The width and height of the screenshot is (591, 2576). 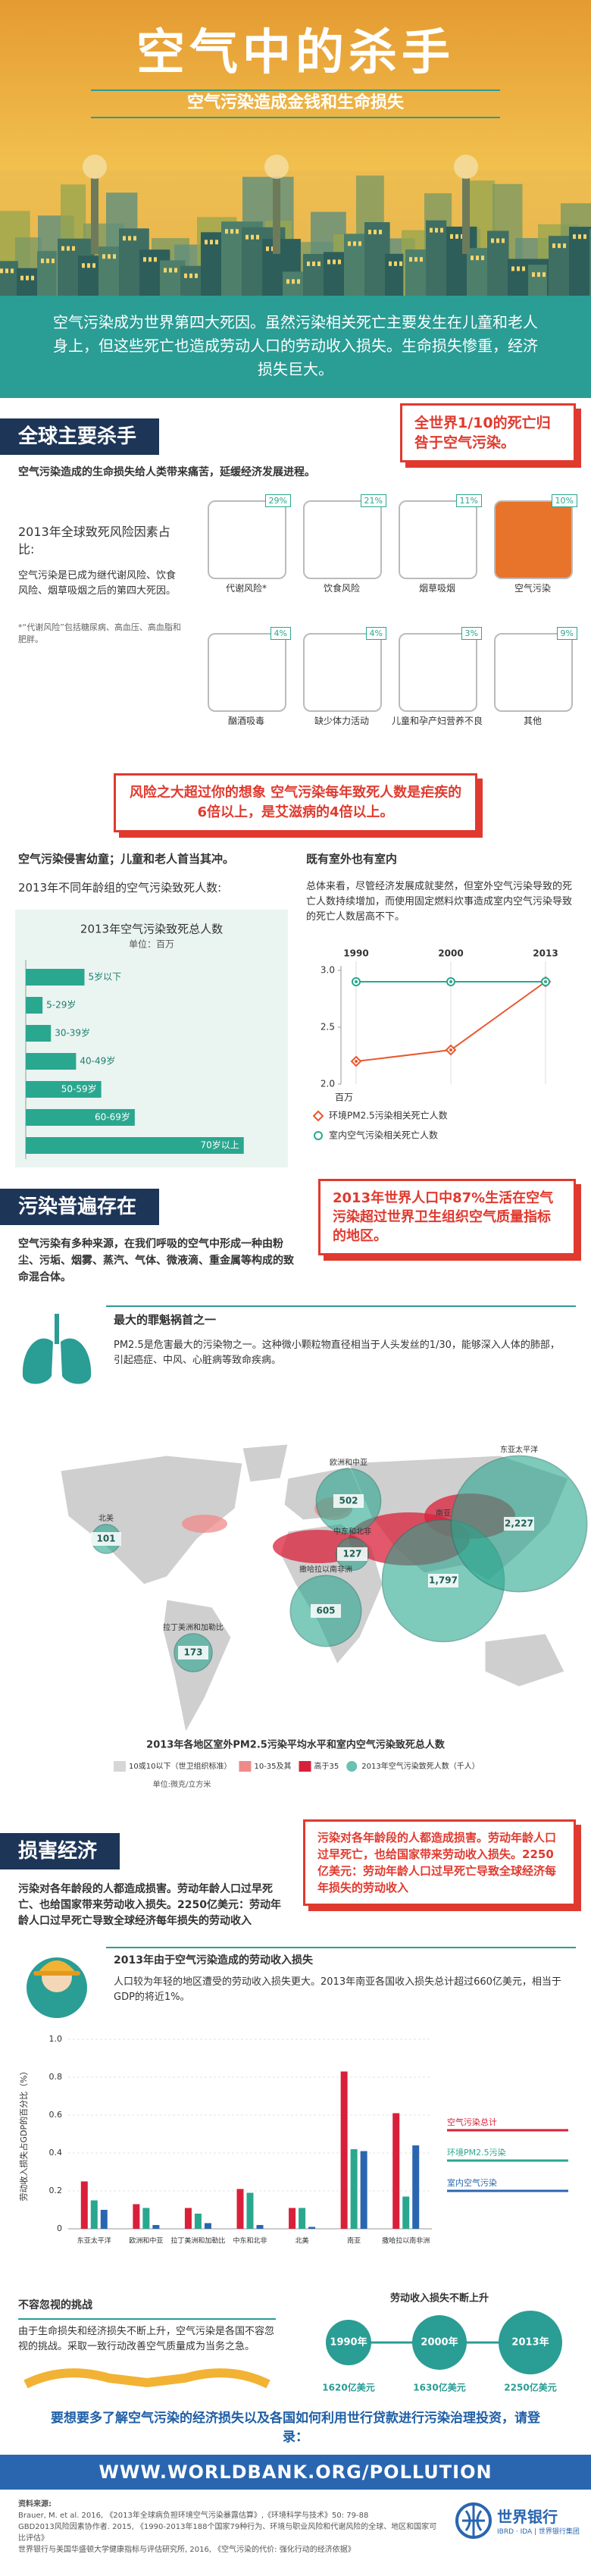 I want to click on url-band, so click(x=295, y=2472).